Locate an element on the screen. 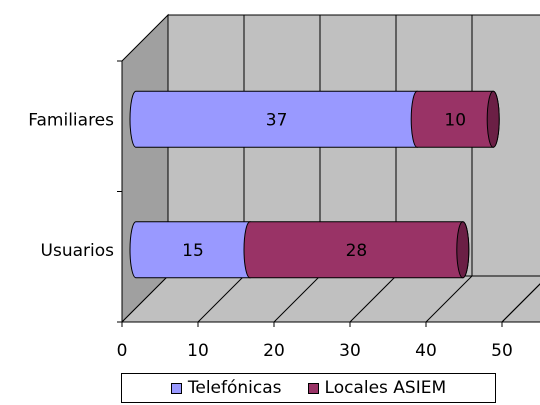  x-tick-label-0: 0 is located at coordinates (122, 351).